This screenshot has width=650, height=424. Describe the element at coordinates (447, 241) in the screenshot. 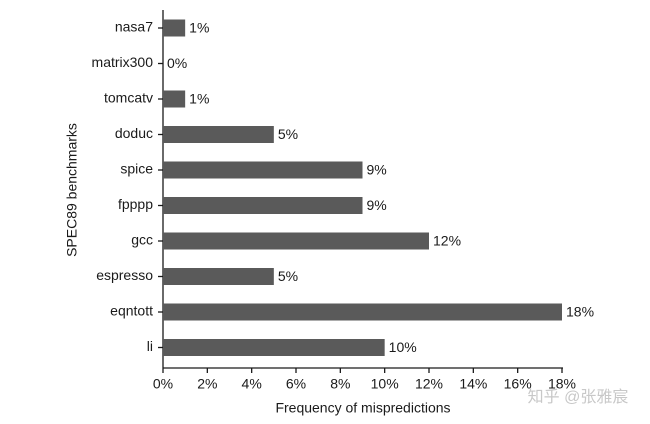

I see `value-label: 12%` at that location.